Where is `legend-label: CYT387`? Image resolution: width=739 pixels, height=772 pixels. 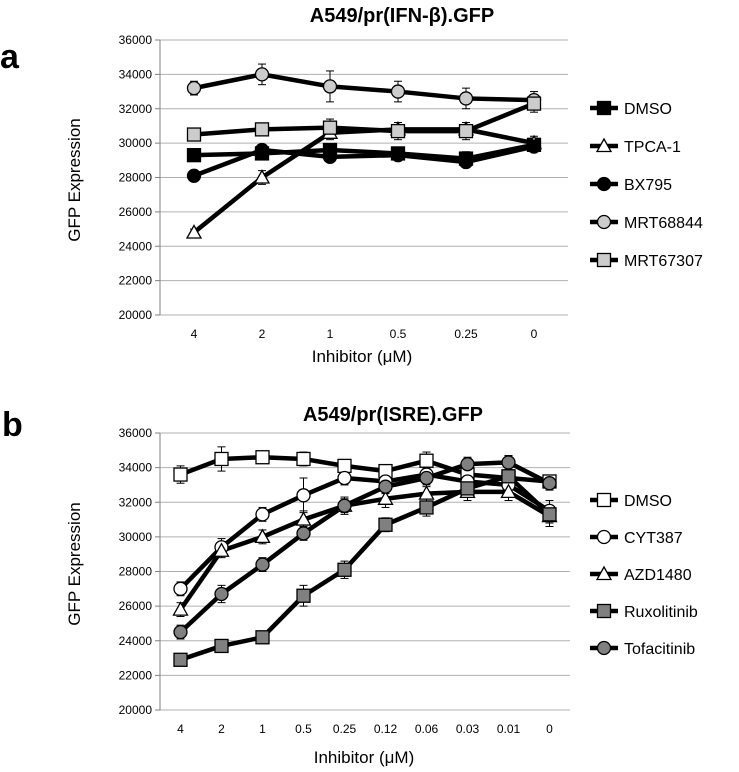 legend-label: CYT387 is located at coordinates (653, 538).